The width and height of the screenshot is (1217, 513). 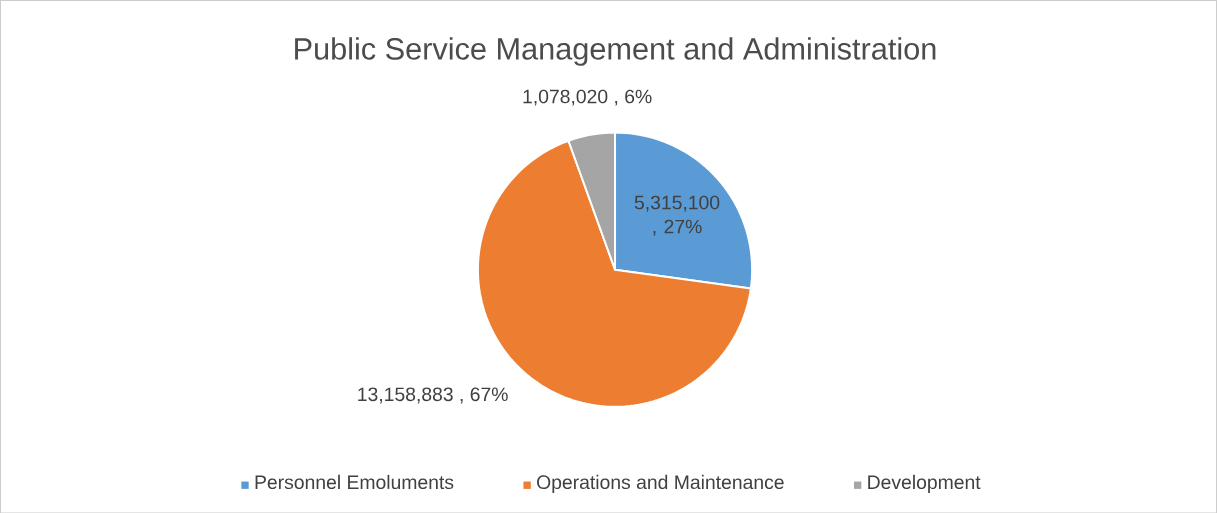 What do you see at coordinates (354, 481) in the screenshot?
I see `legend-label: Personnel Emoluments` at bounding box center [354, 481].